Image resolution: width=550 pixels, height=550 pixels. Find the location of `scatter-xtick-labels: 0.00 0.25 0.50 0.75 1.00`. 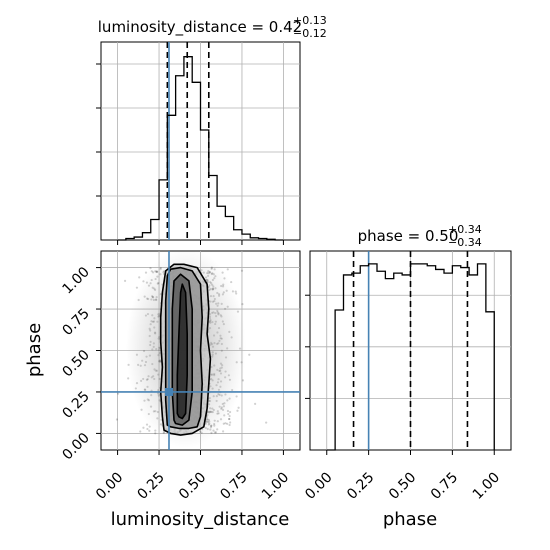

scatter-xtick-labels: 0.00 0.25 0.50 0.75 1.00 is located at coordinates (192, 486).